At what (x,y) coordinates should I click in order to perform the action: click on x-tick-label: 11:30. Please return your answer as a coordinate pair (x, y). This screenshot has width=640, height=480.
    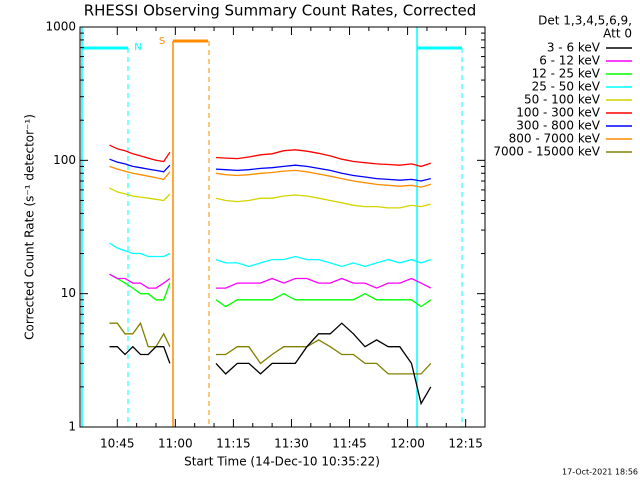
    Looking at the image, I should click on (291, 444).